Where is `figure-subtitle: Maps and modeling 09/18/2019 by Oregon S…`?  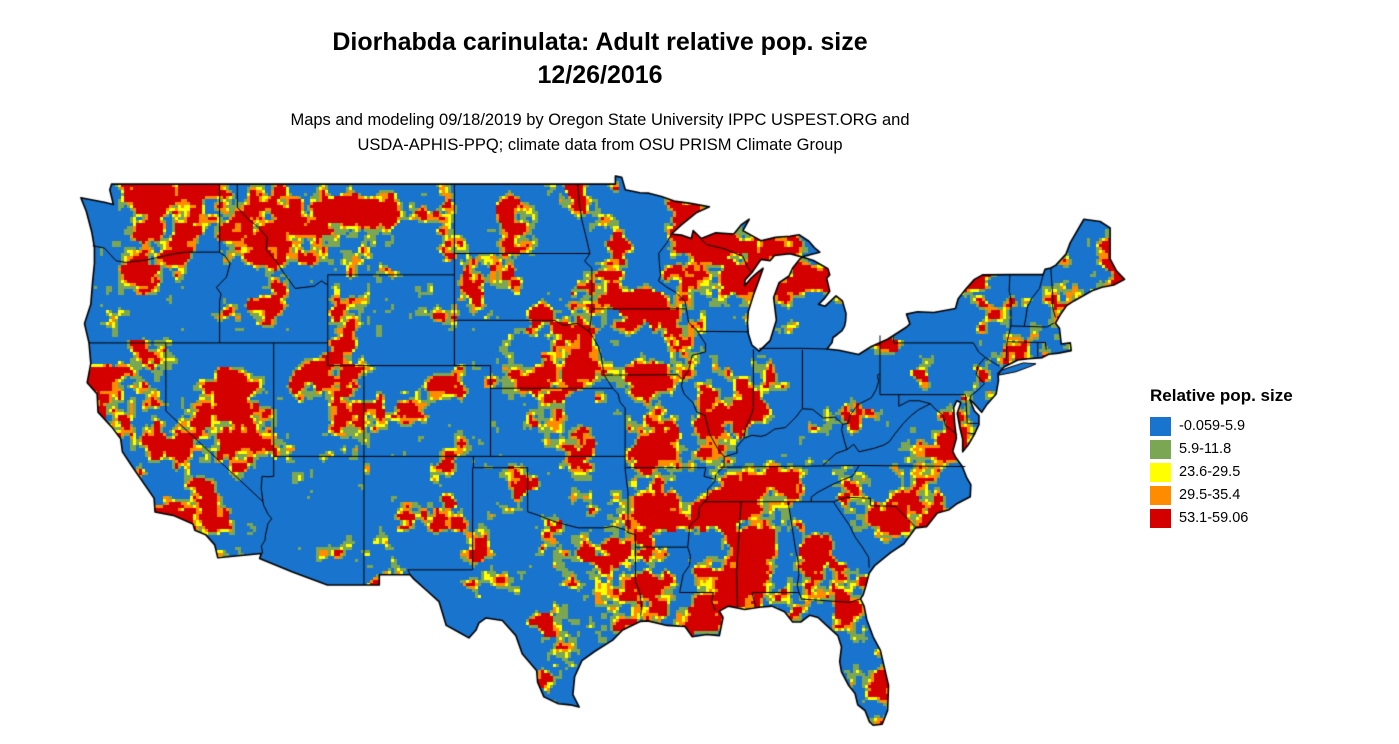
figure-subtitle: Maps and modeling 09/18/2019 by Oregon S… is located at coordinates (600, 133).